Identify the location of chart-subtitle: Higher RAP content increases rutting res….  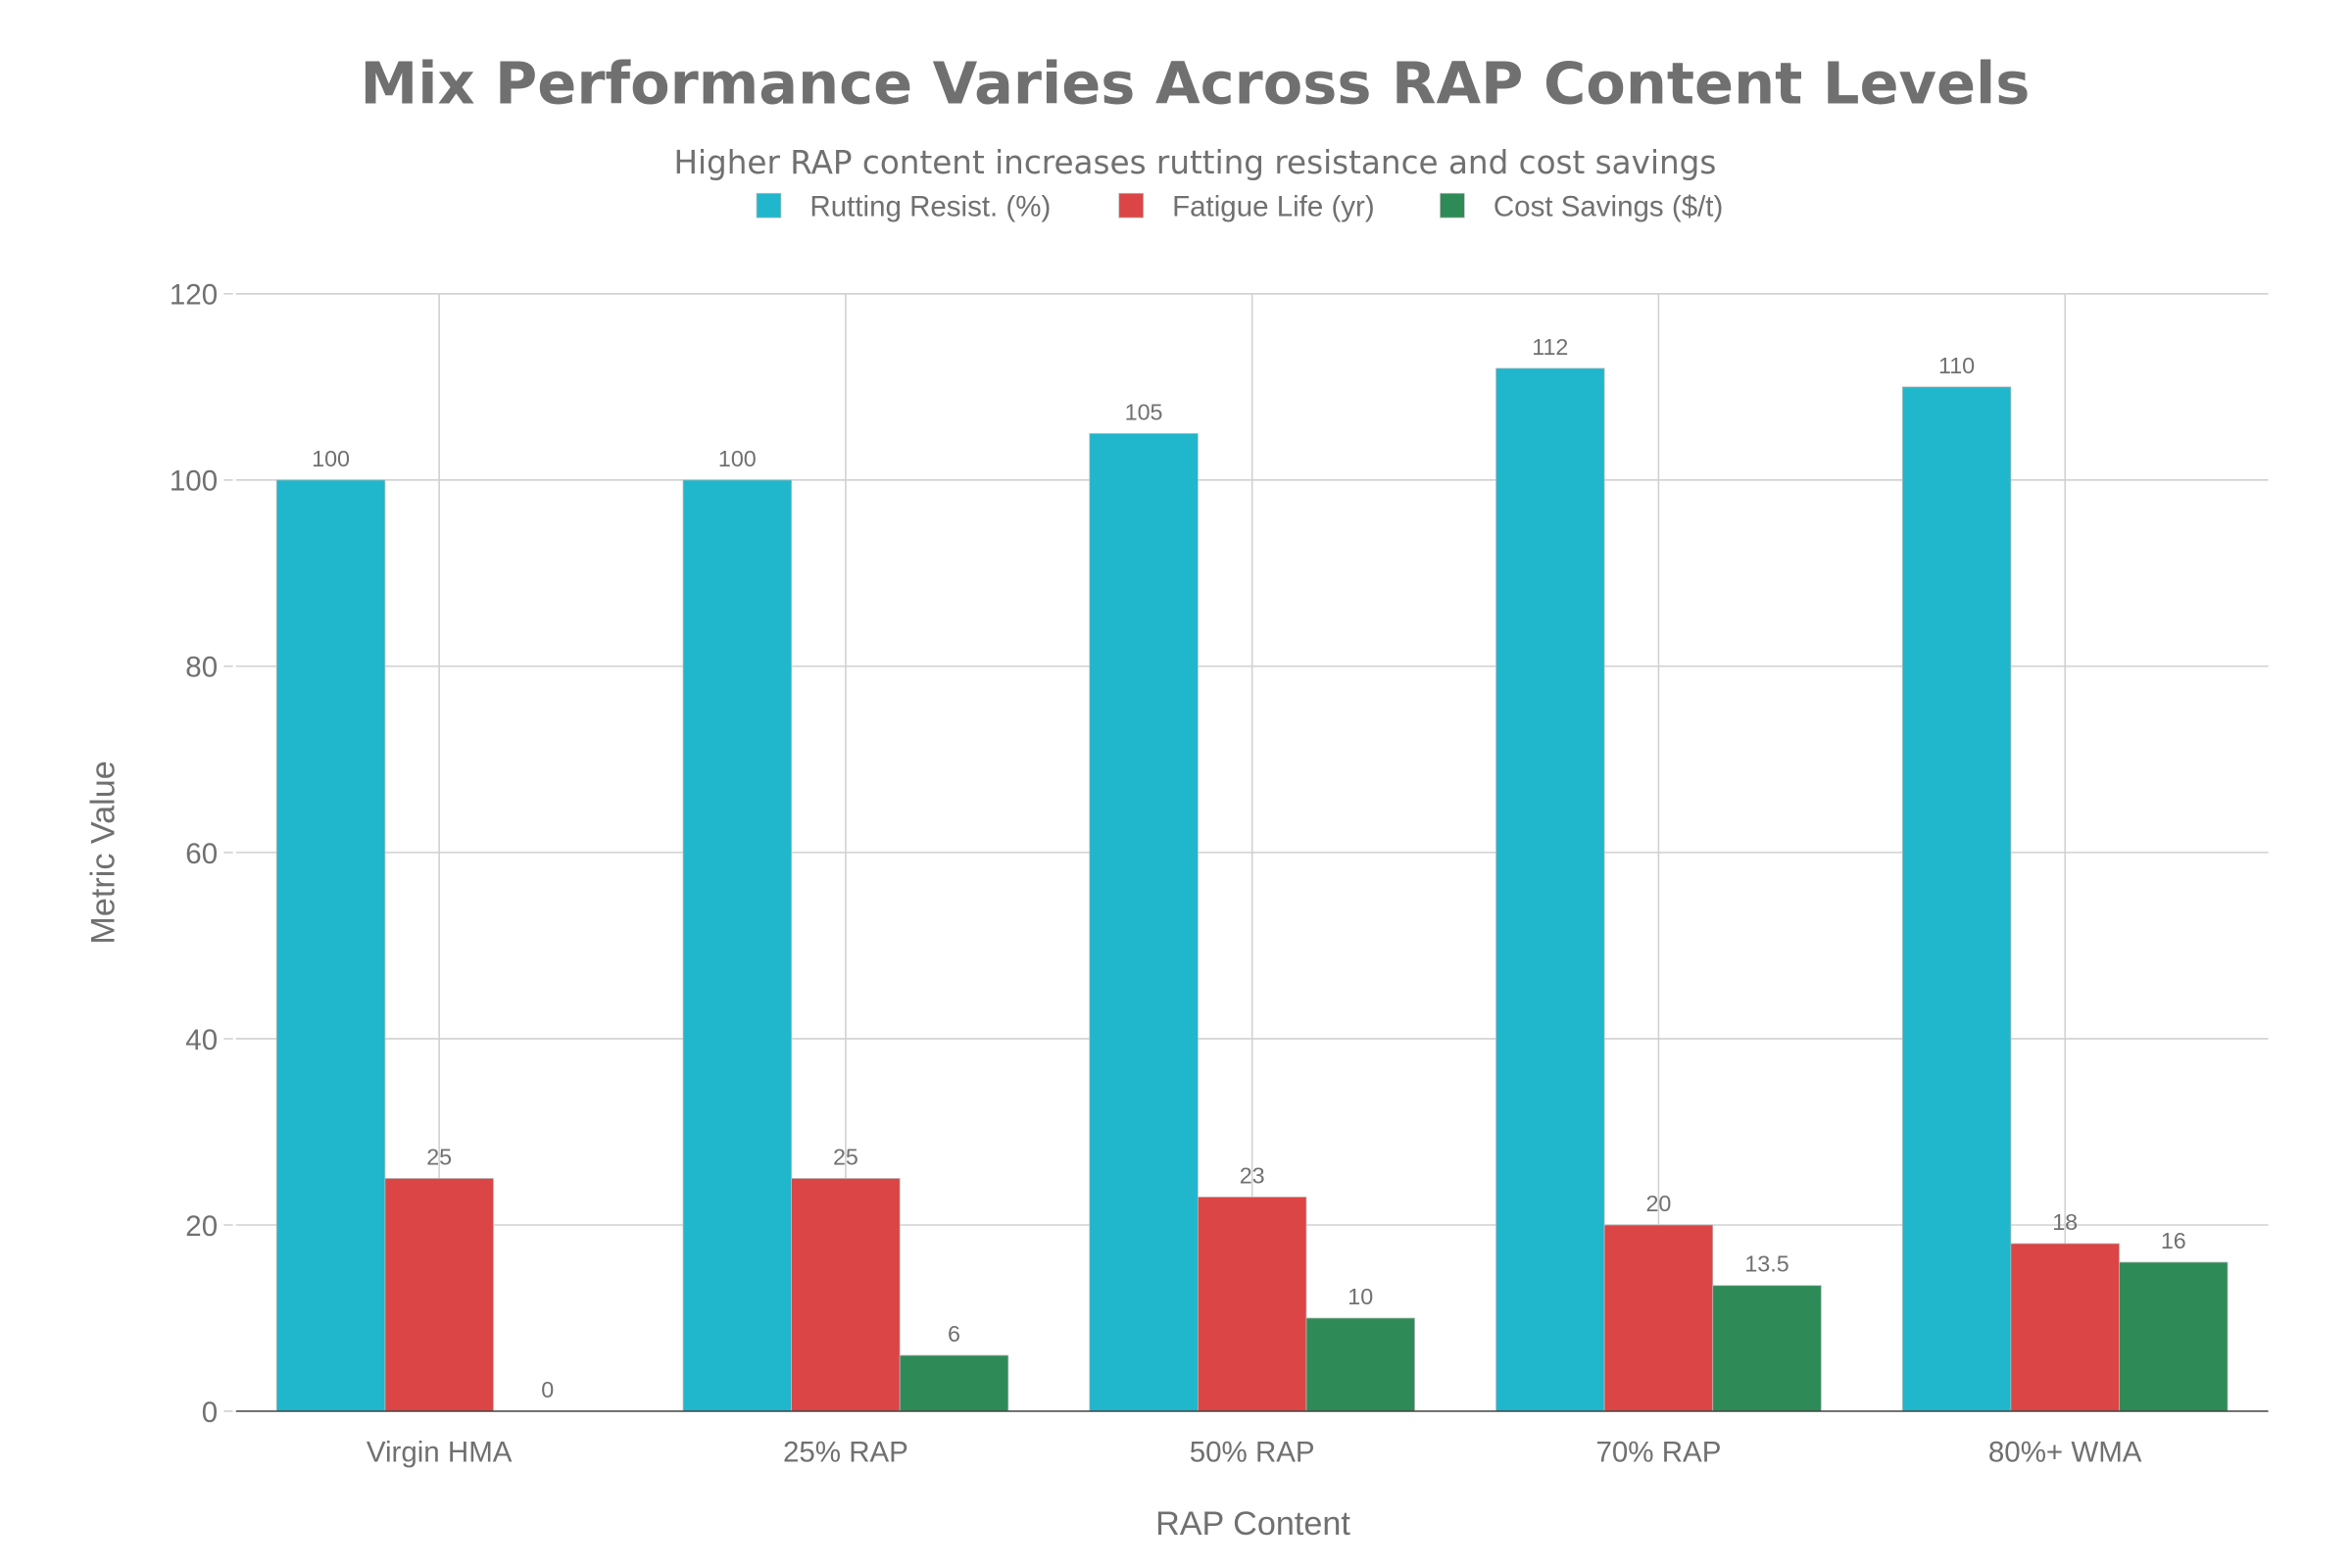
(1194, 162).